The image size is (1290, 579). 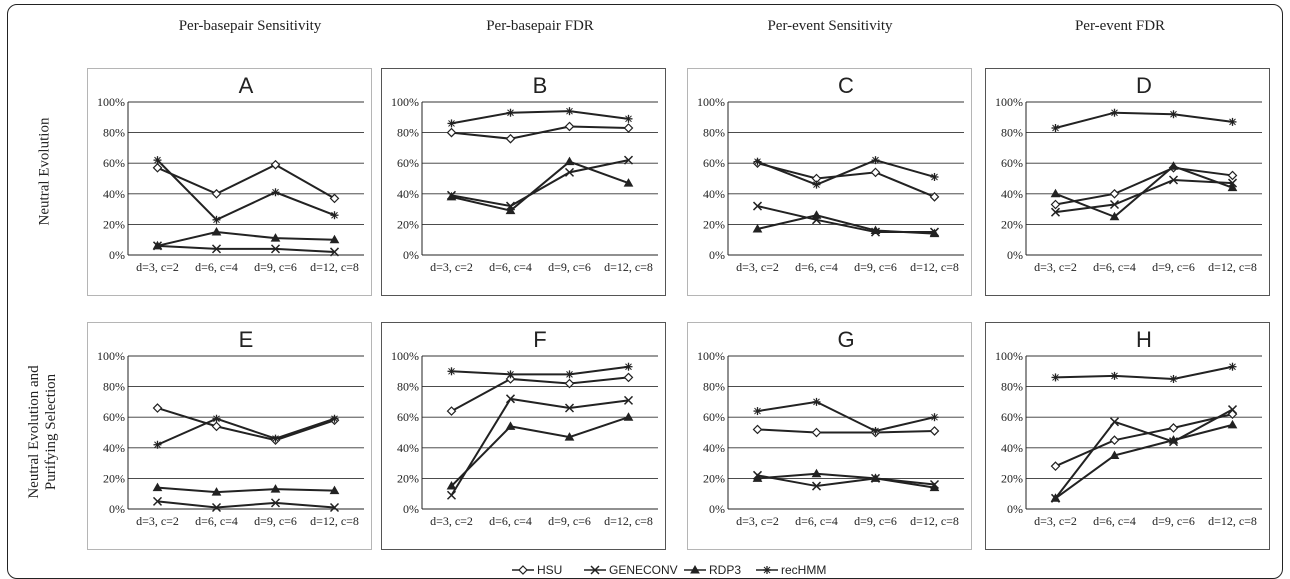 I want to click on row-label-neutral-evolution: Neutral Evolution, so click(x=44, y=171).